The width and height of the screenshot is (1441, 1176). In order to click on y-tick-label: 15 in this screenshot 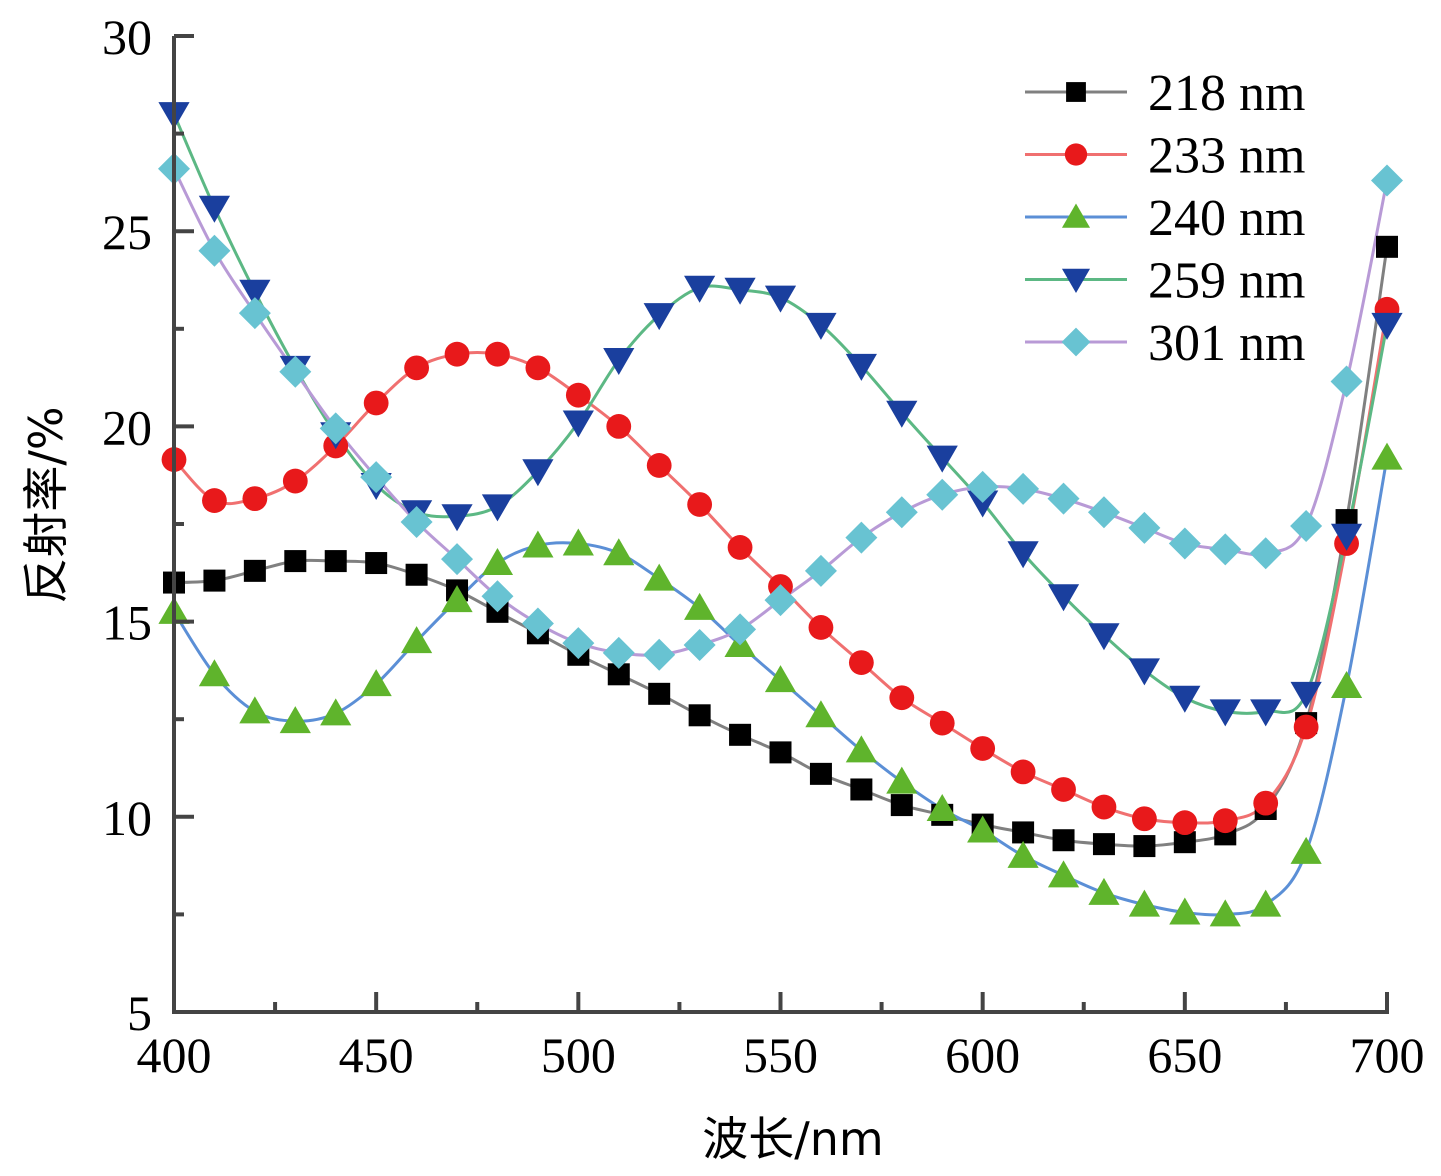, I will do `click(127, 623)`.